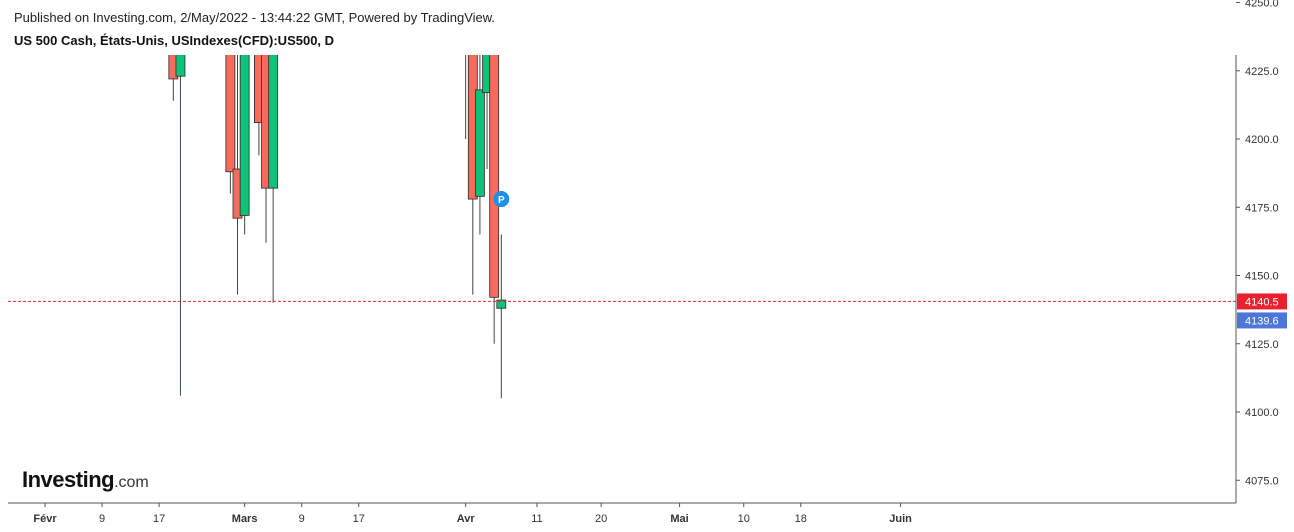 The image size is (1294, 532). I want to click on event-marker, so click(501, 199).